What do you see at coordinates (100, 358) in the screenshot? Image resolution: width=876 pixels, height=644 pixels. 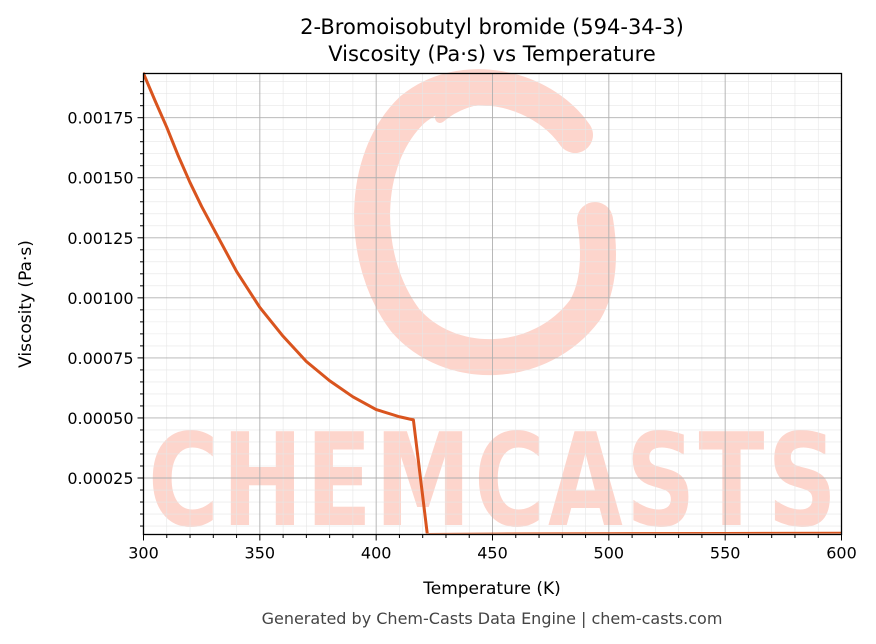 I see `y-tick-label: 0.00075` at bounding box center [100, 358].